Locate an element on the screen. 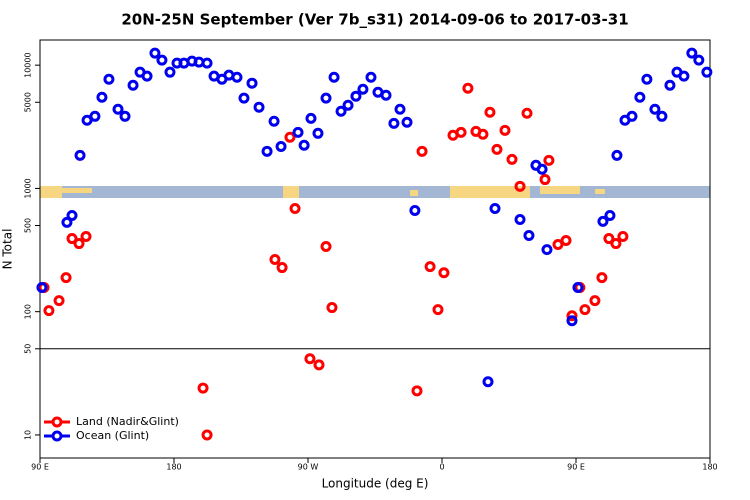  y-tick-label: 100 is located at coordinates (28, 311).